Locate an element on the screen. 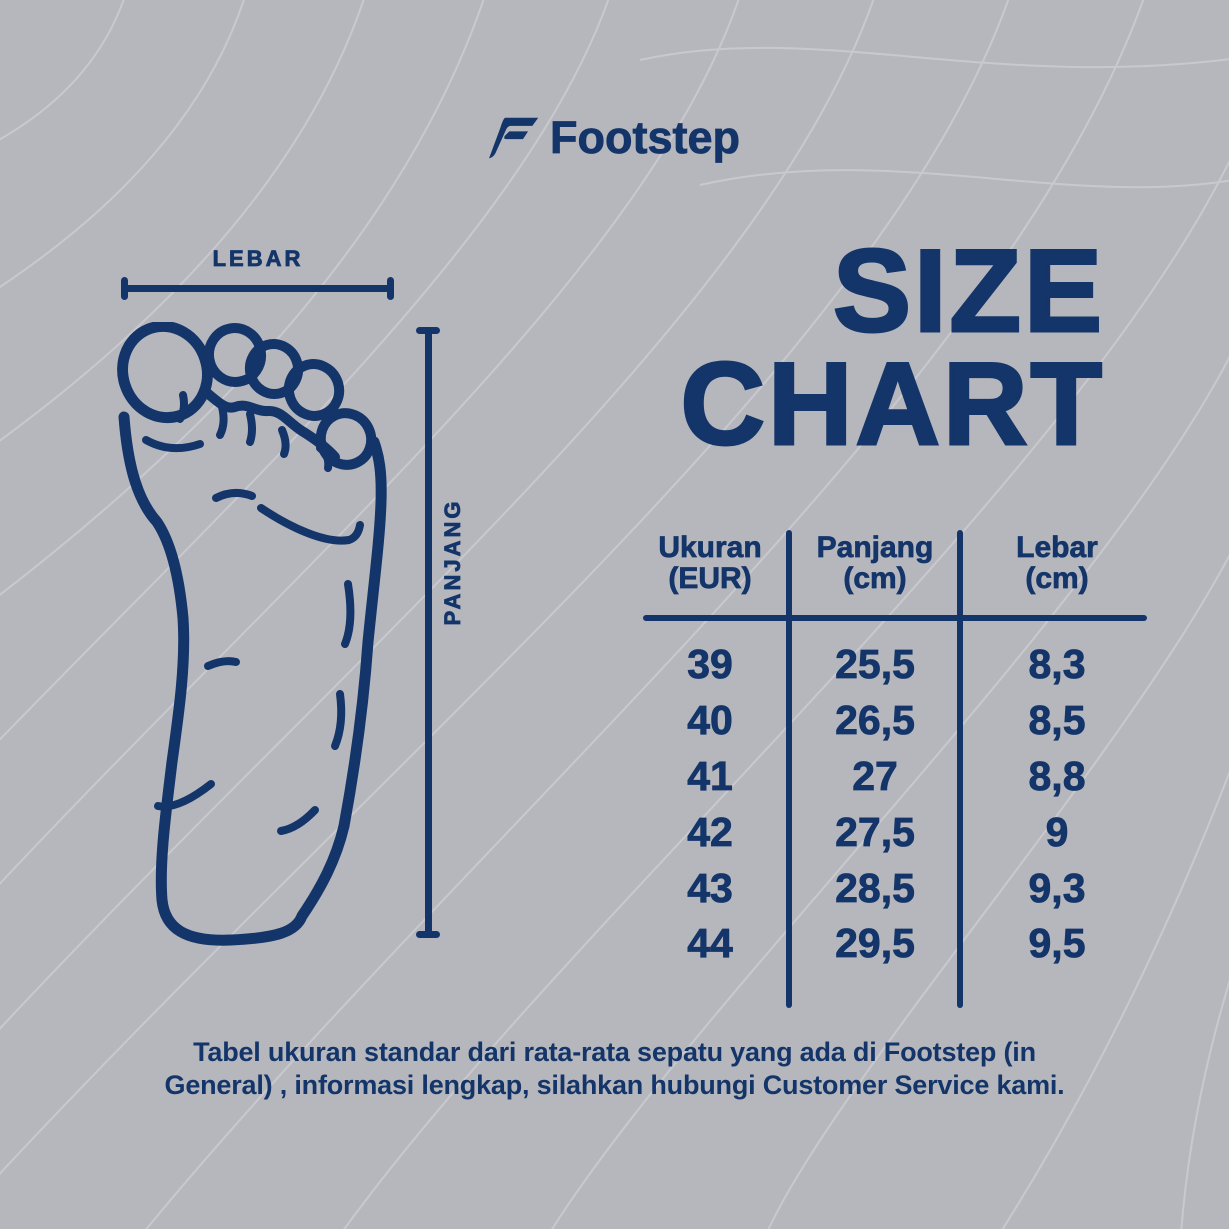  column-header-length: Panjang (cm) is located at coordinates (875, 563).